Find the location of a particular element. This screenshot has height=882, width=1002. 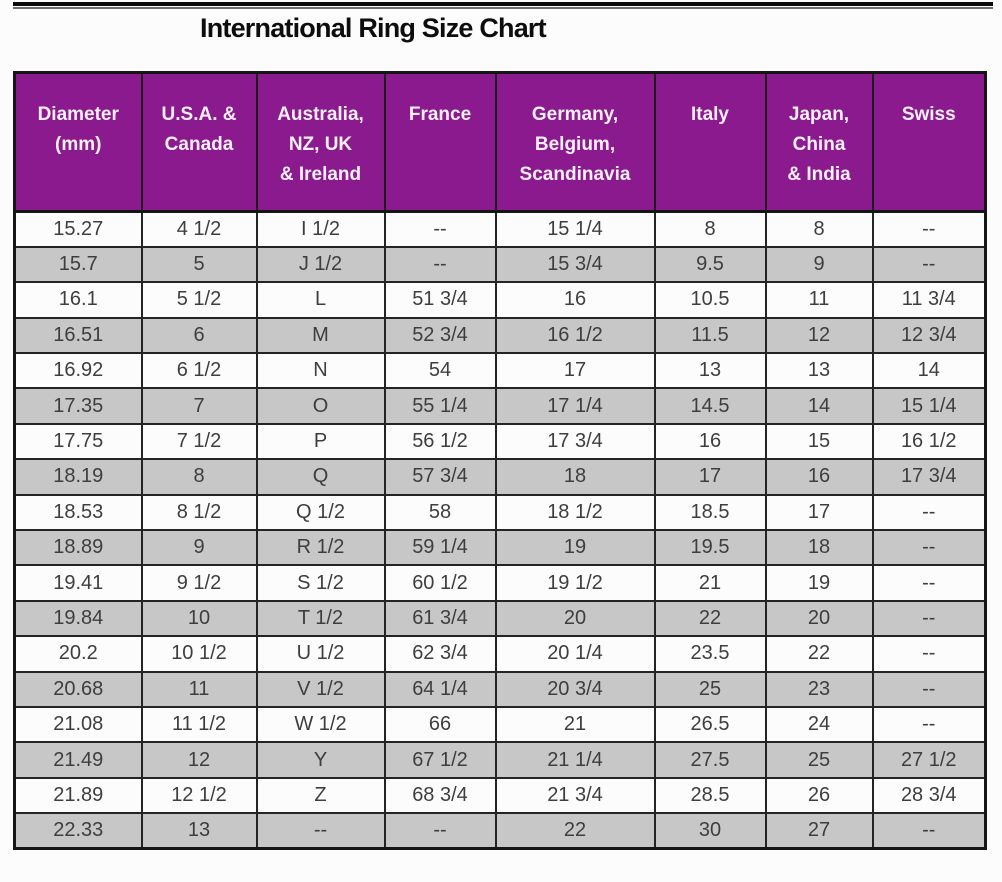

table-cell: 62 3/4 is located at coordinates (440, 654).